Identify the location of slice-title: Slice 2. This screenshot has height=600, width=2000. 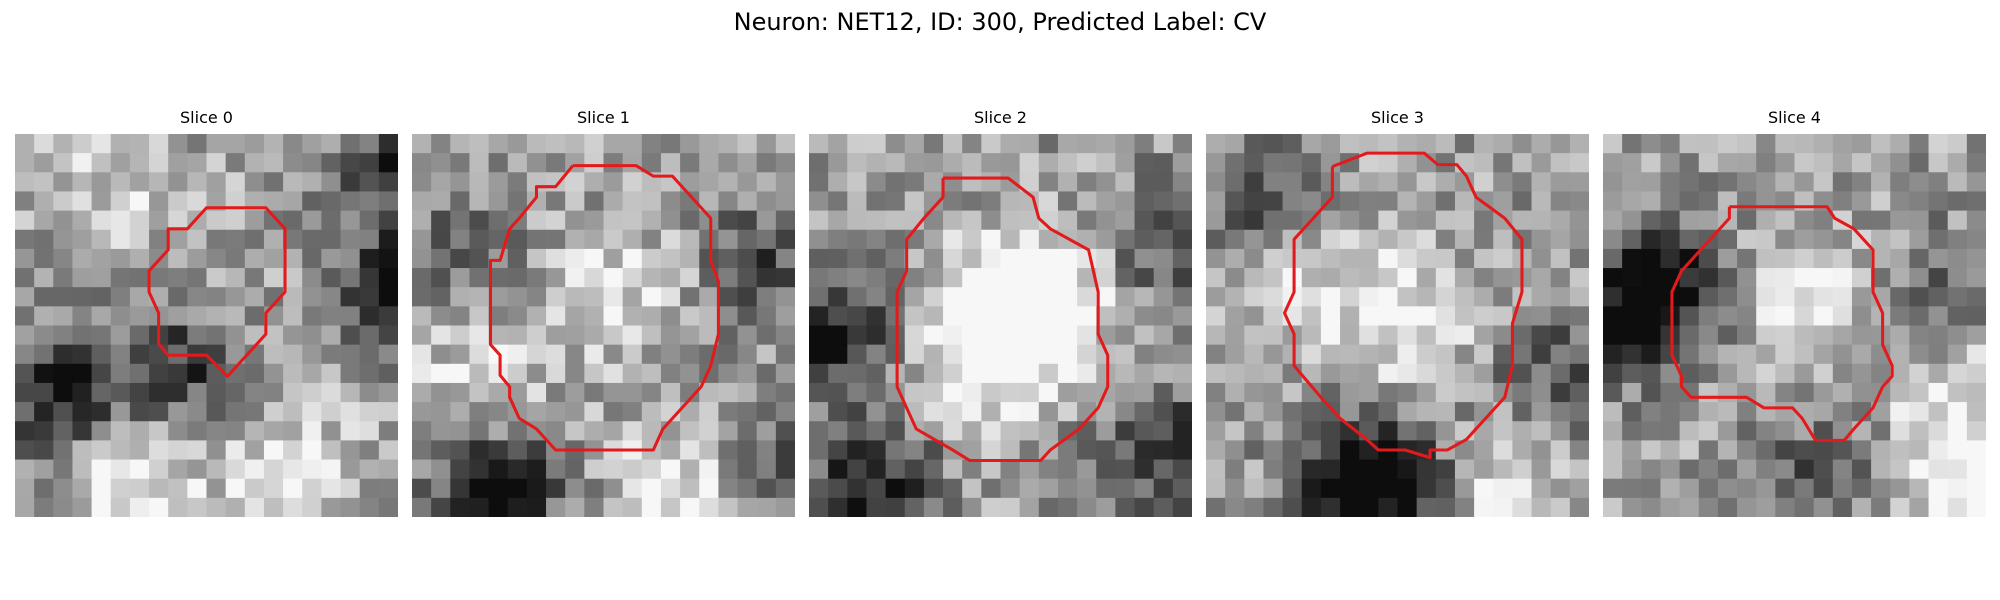
(1000, 117).